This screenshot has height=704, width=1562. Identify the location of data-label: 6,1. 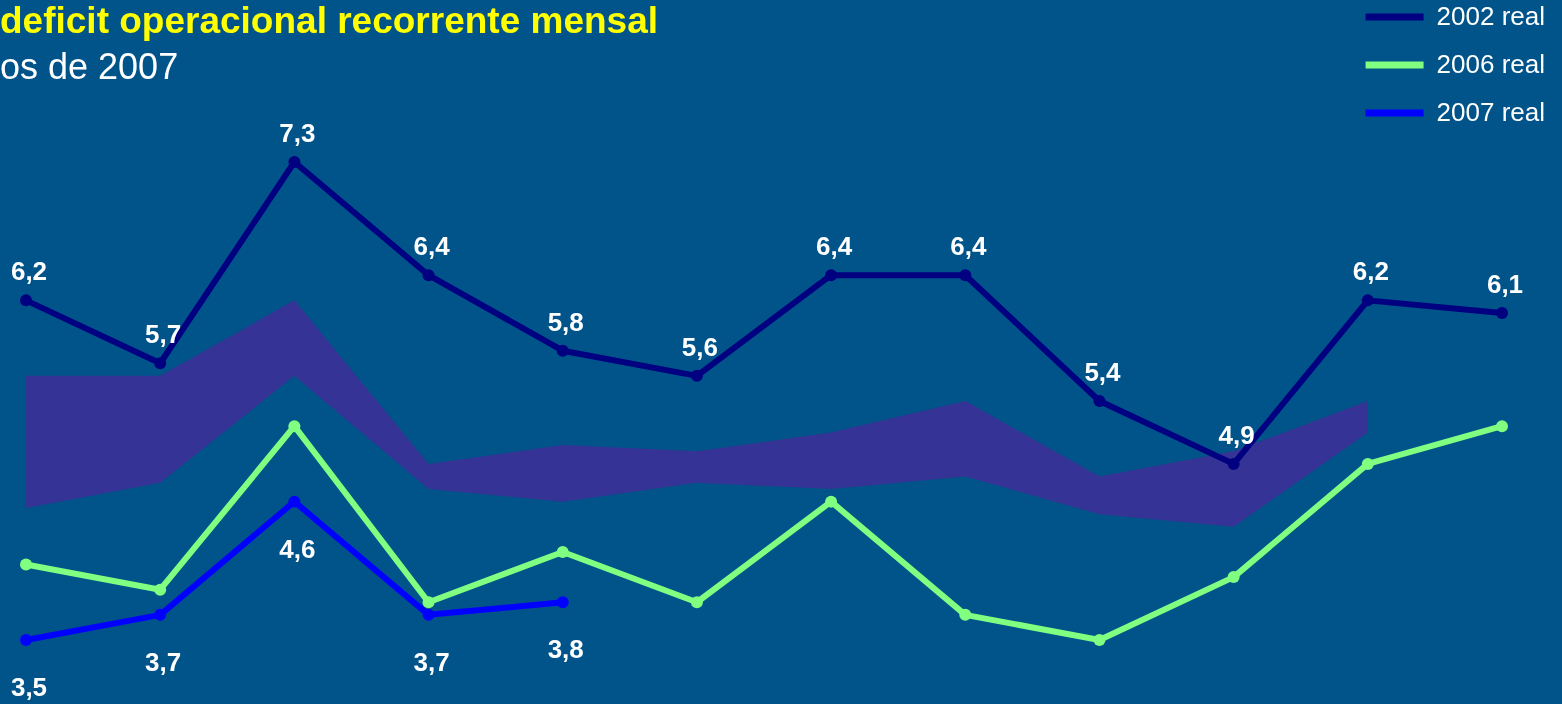
(1505, 283).